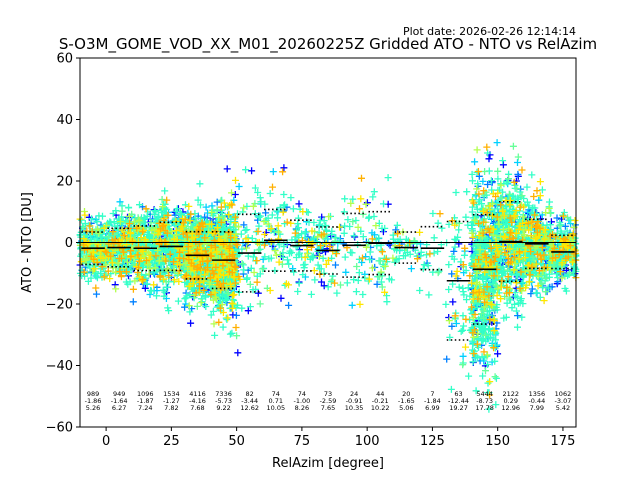 This screenshot has width=640, height=480. Describe the element at coordinates (458, 394) in the screenshot. I see `bin-count-label-14: 63` at that location.